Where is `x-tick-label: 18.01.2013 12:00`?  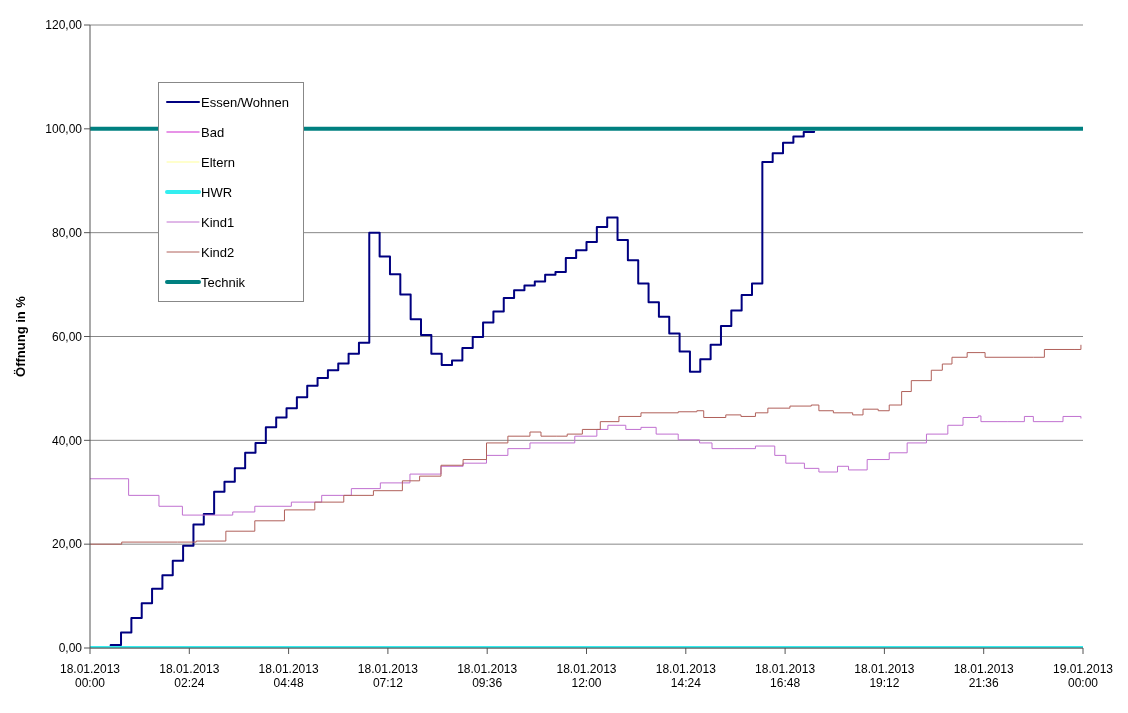
x-tick-label: 18.01.2013 12:00 is located at coordinates (586, 676).